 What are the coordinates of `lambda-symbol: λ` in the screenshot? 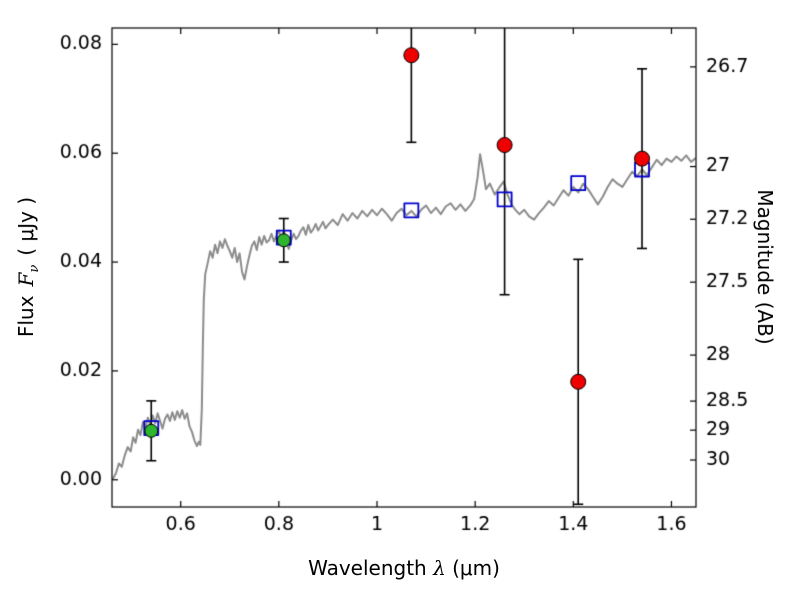 It's located at (439, 568).